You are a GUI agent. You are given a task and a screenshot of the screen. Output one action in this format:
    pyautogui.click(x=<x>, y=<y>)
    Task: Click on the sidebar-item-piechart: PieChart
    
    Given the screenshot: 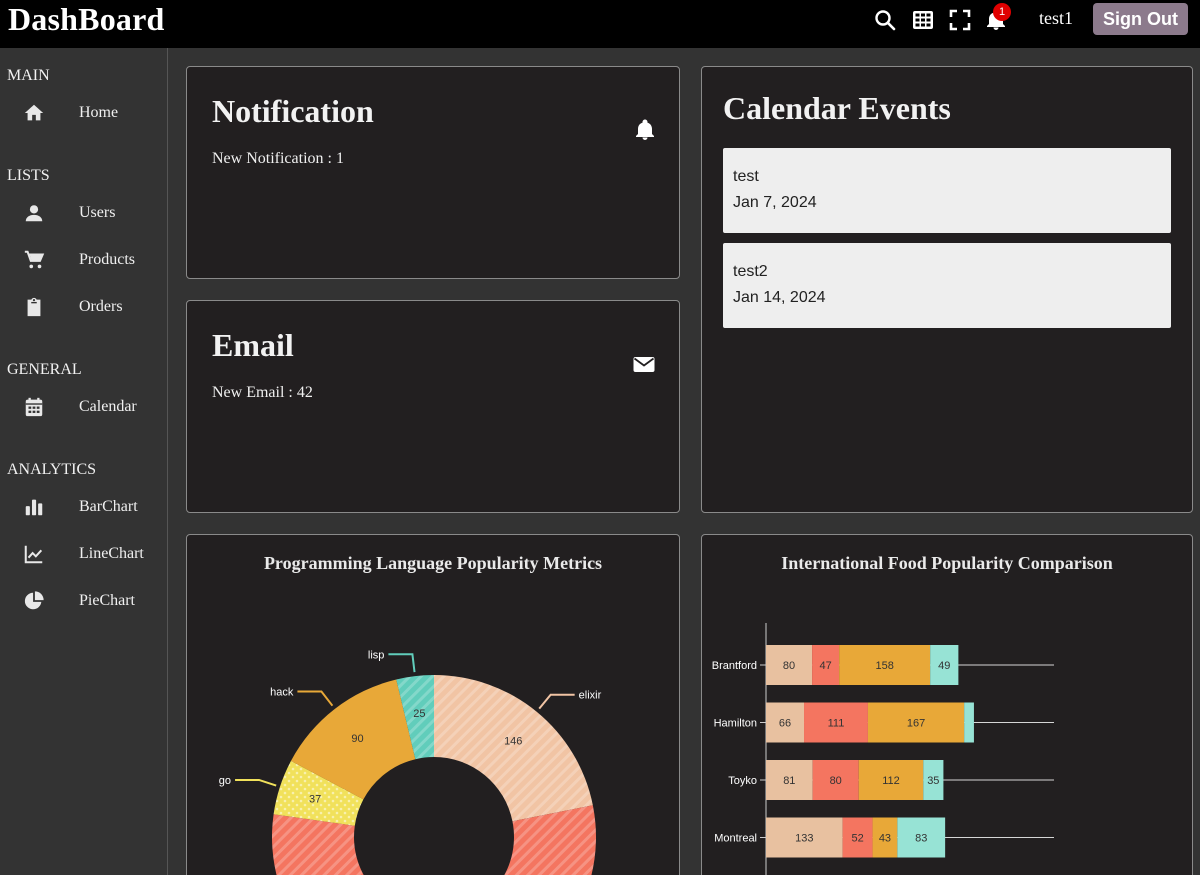 What is the action you would take?
    pyautogui.click(x=84, y=602)
    